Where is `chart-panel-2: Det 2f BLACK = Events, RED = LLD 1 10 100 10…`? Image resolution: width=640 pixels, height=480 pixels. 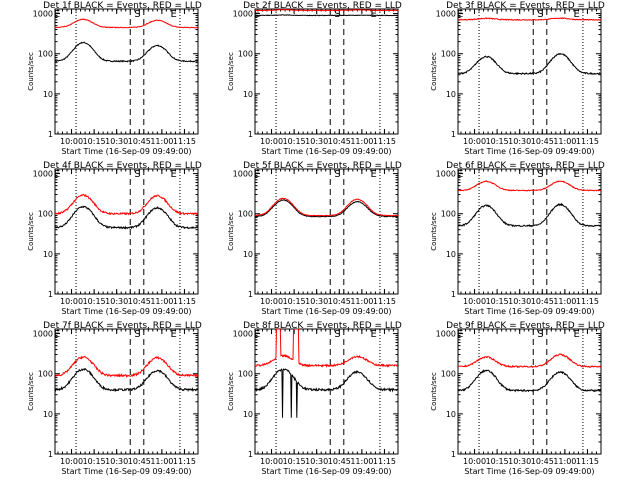
chart-panel-2: Det 2f BLACK = Events, RED = LLD 1 10 100 10… is located at coordinates (314, 78).